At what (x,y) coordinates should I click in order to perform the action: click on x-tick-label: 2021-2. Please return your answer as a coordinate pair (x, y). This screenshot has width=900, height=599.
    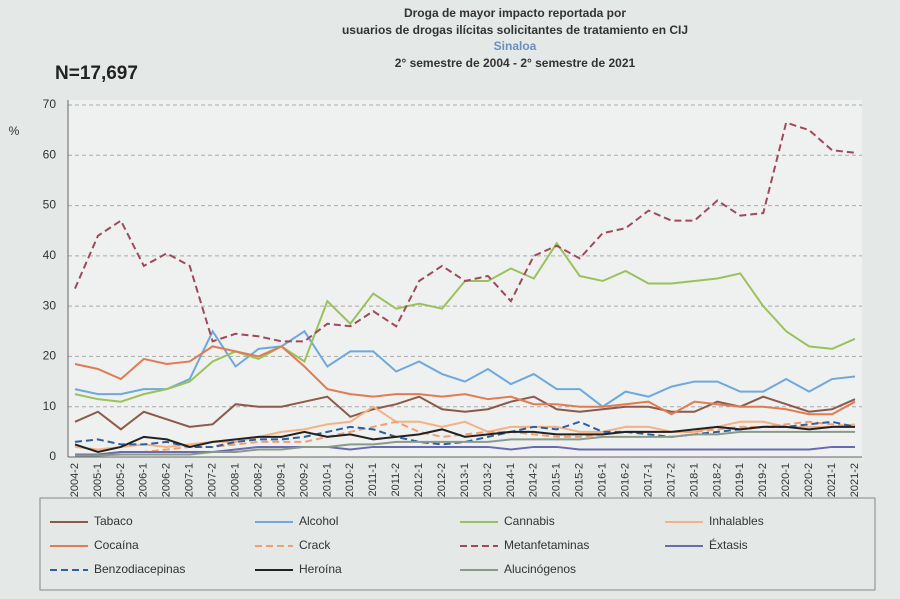
    Looking at the image, I should click on (855, 480).